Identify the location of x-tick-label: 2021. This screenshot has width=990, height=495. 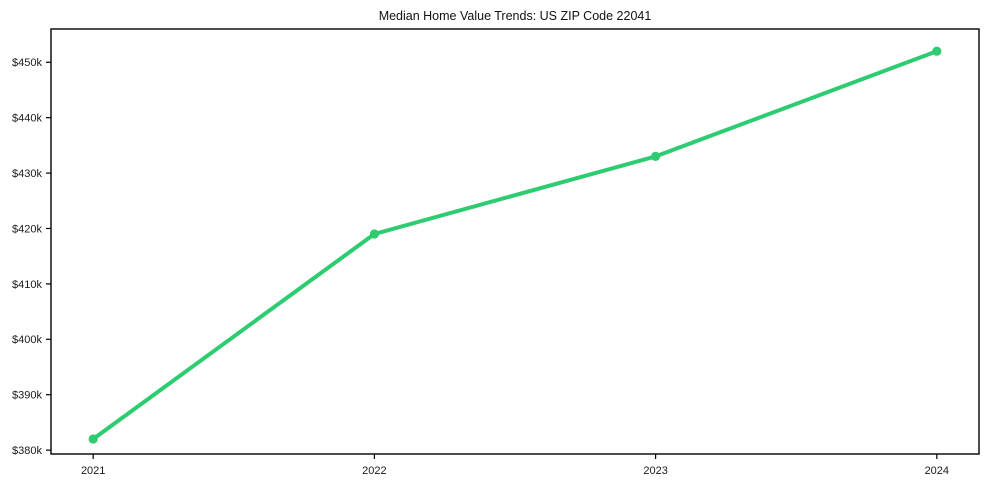
(93, 471).